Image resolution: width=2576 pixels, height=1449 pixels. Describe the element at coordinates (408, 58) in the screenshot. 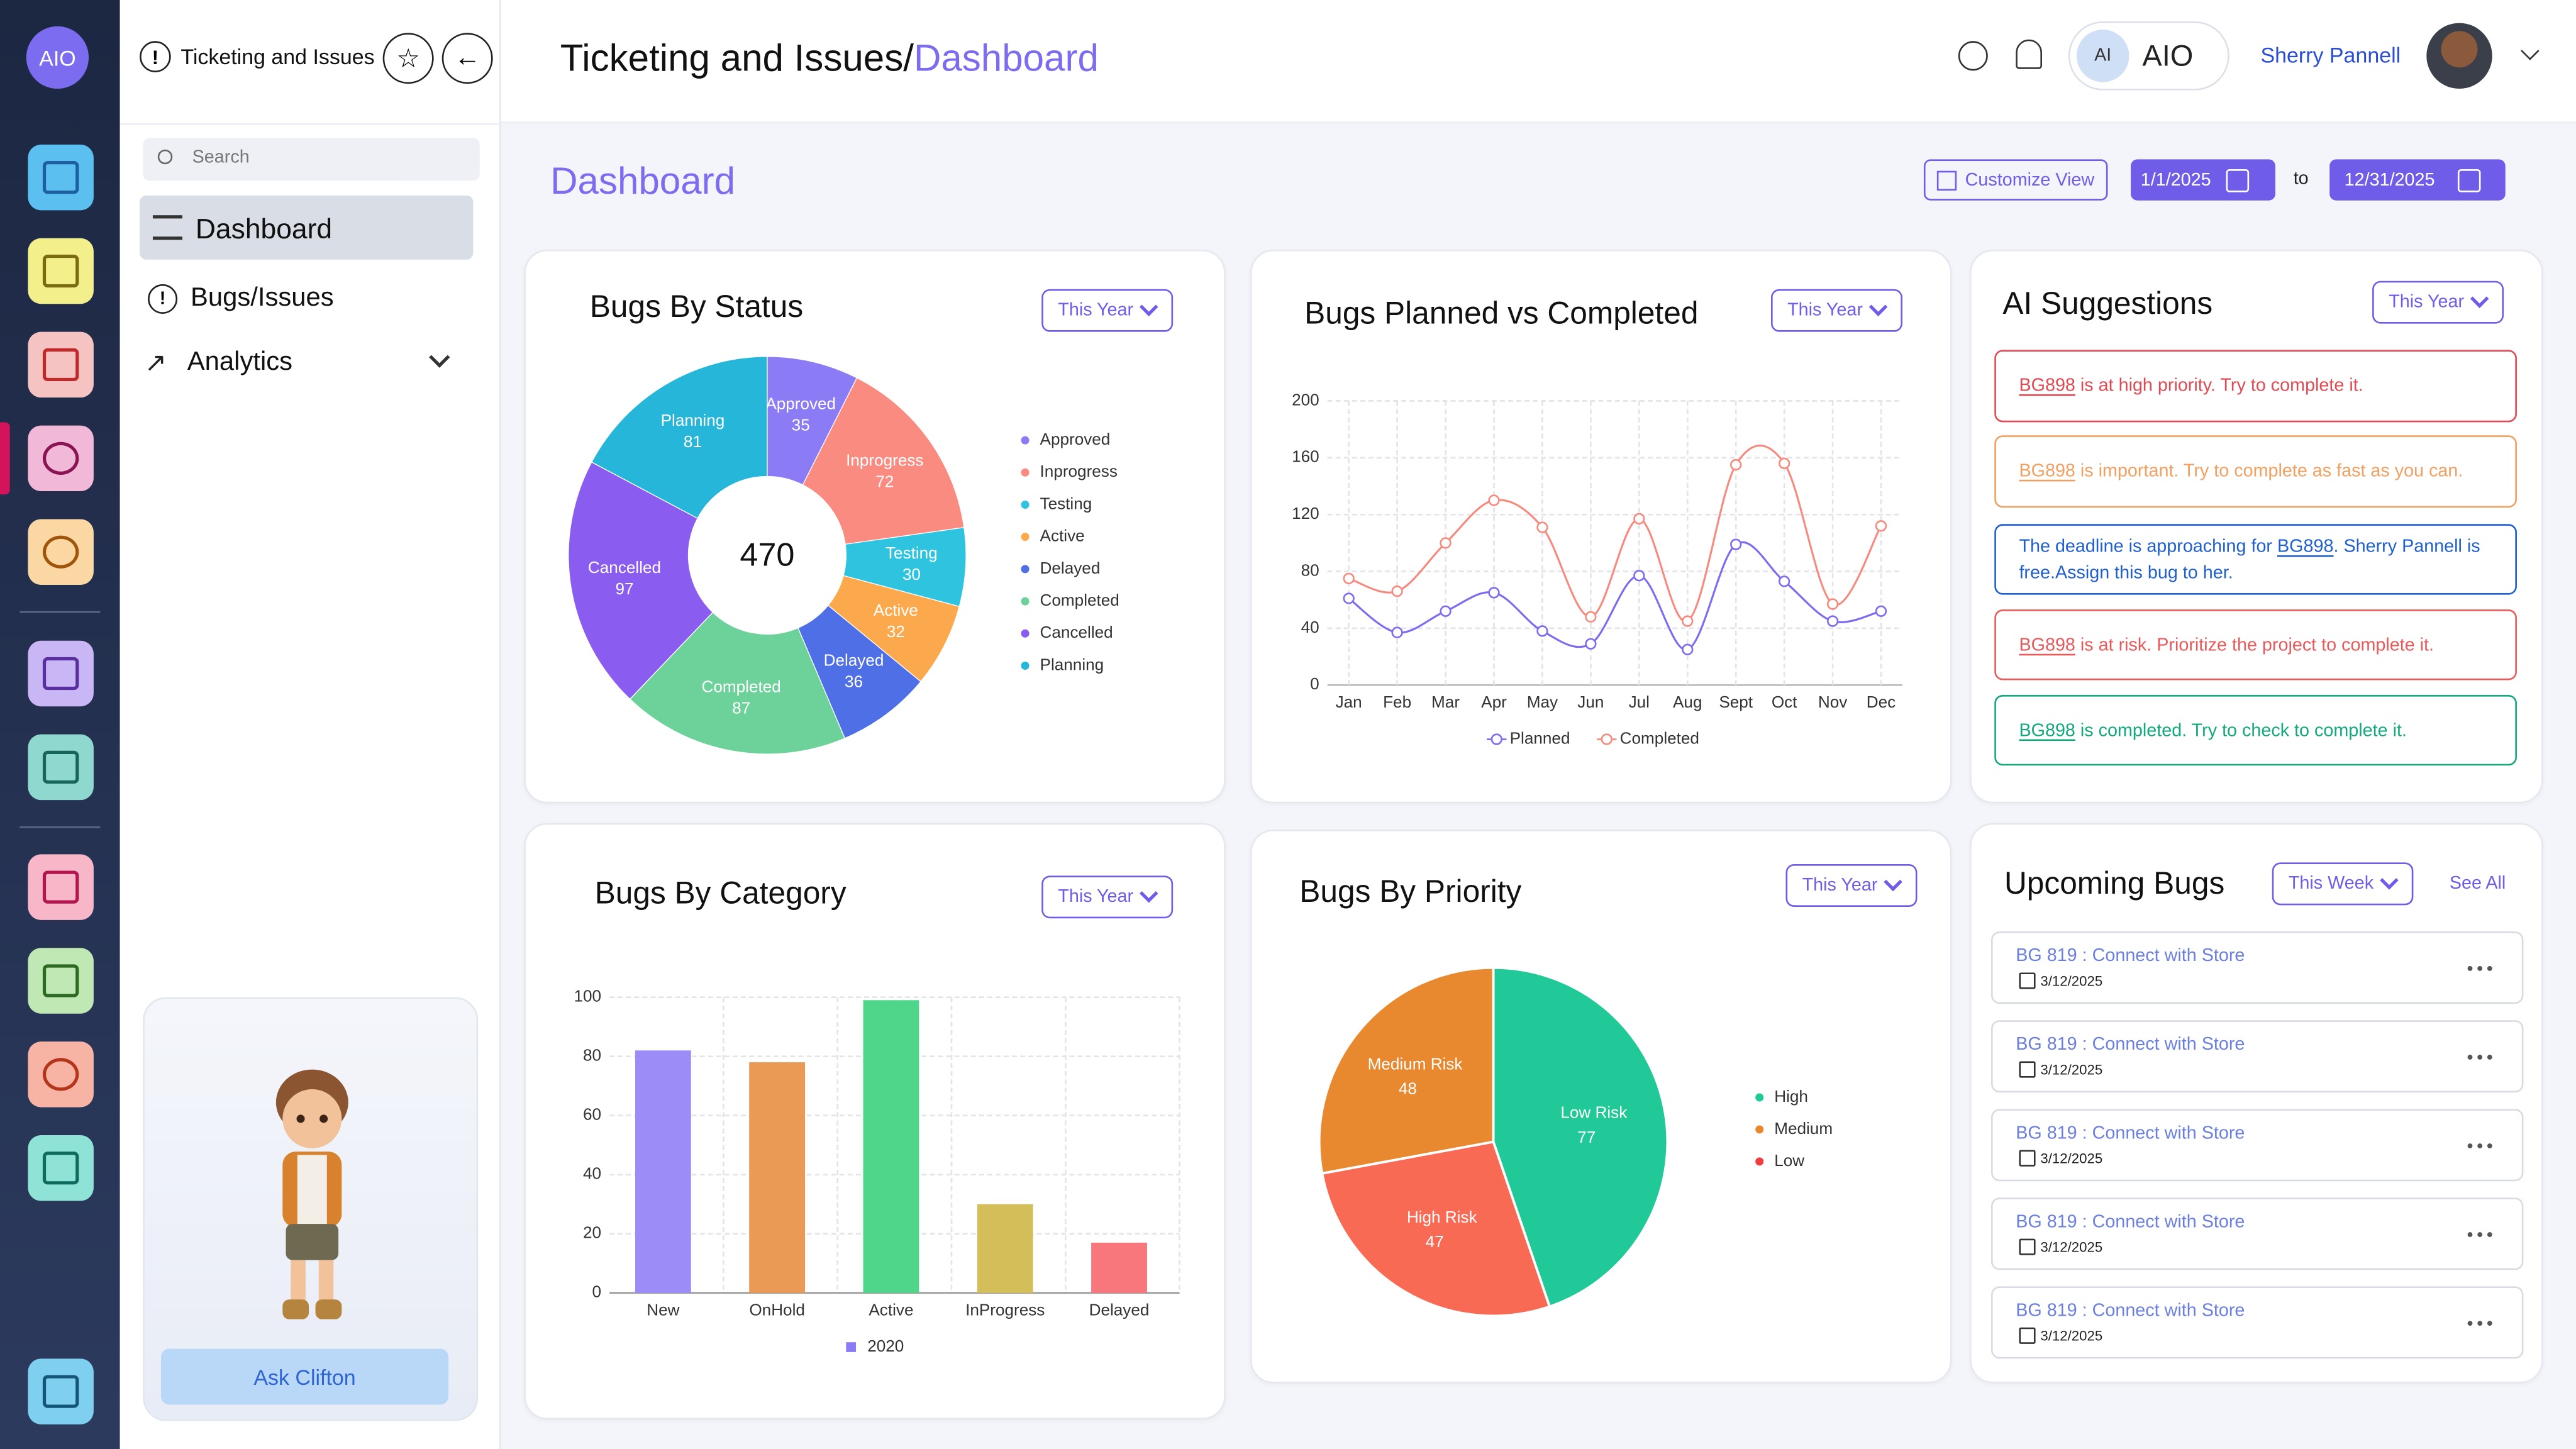

I see `favorite-button: ☆` at that location.